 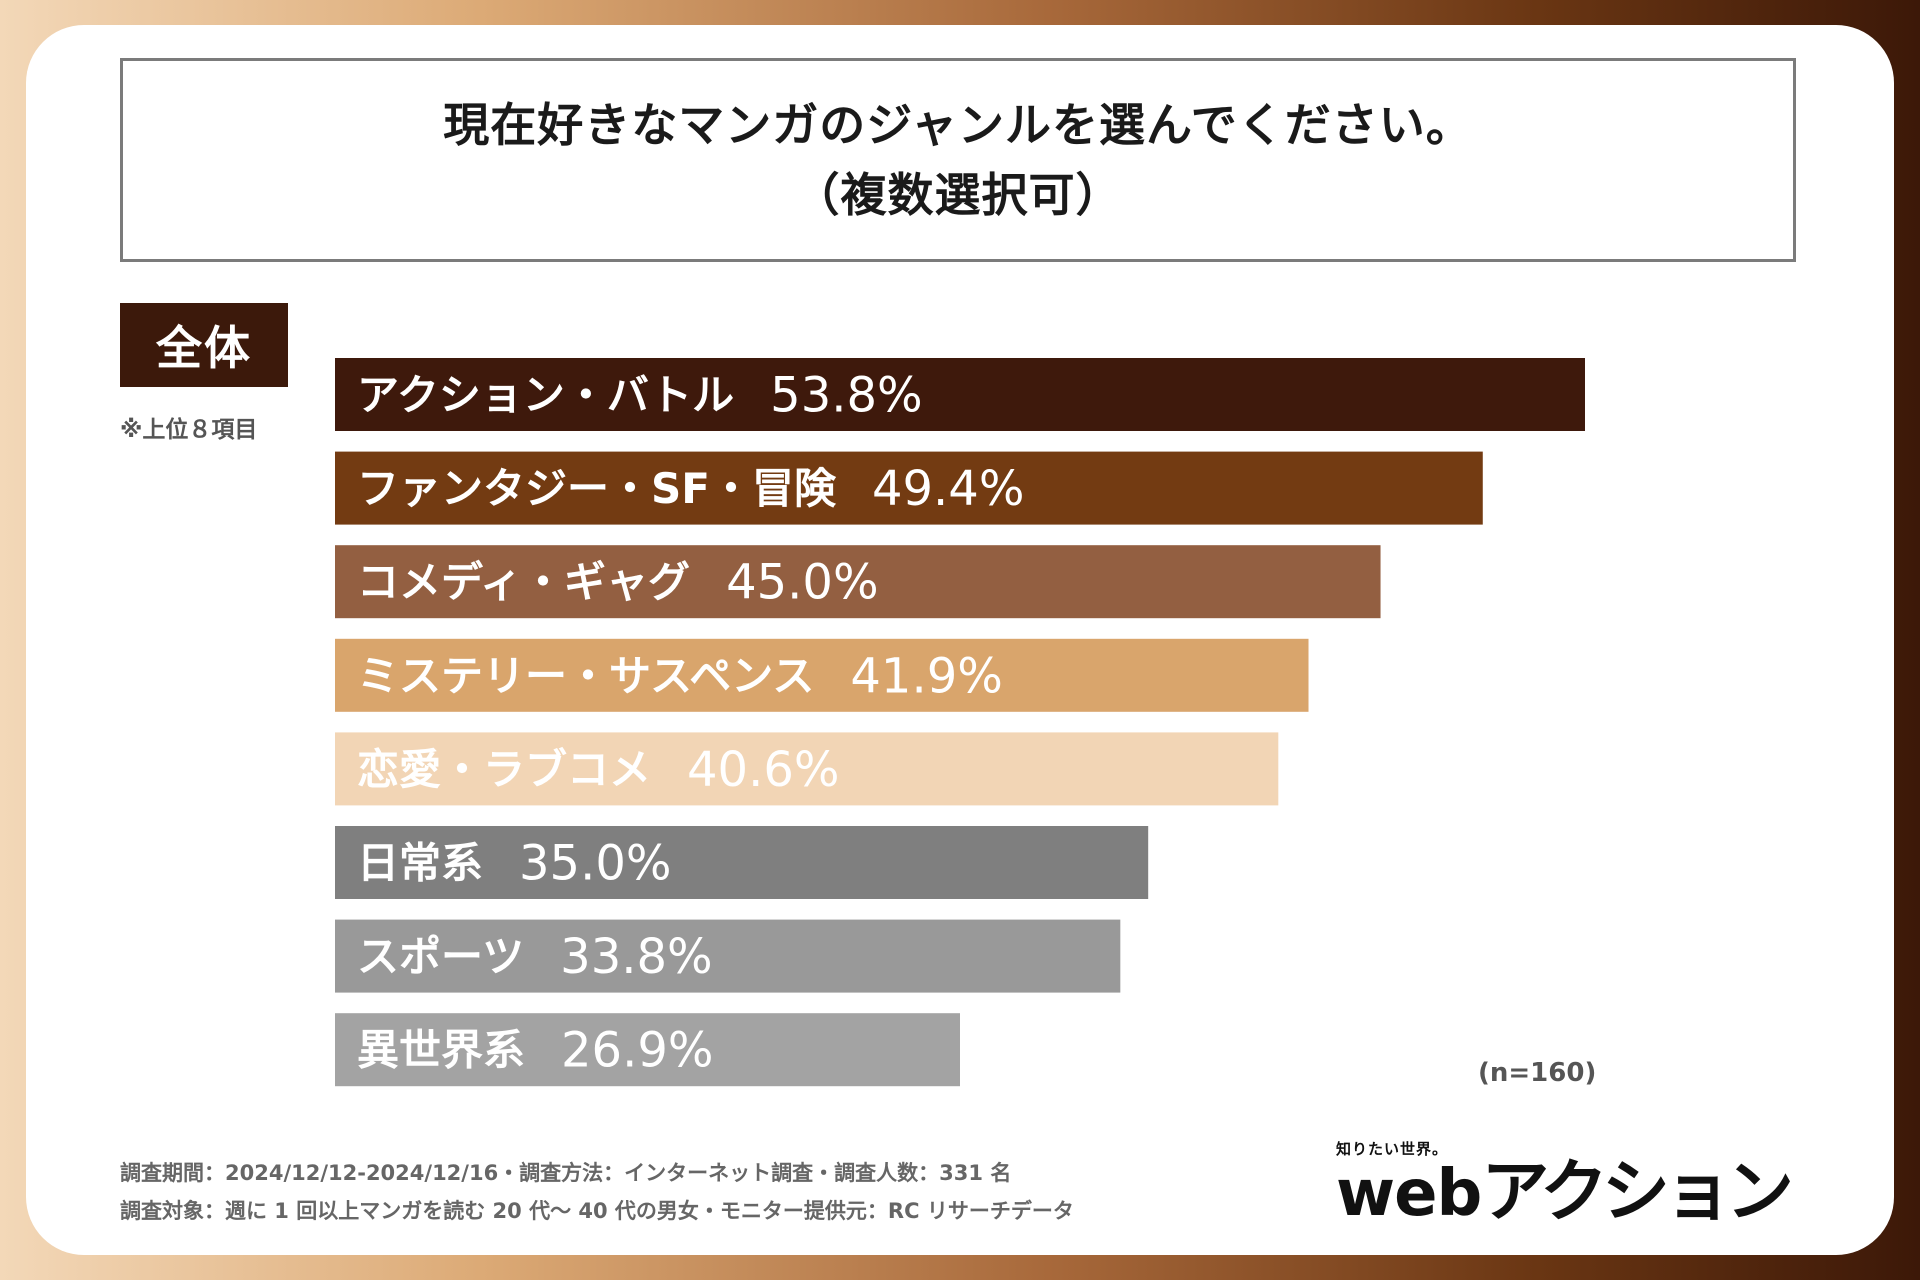 What do you see at coordinates (926, 676) in the screenshot?
I see `bar-value-4: 41.9%` at bounding box center [926, 676].